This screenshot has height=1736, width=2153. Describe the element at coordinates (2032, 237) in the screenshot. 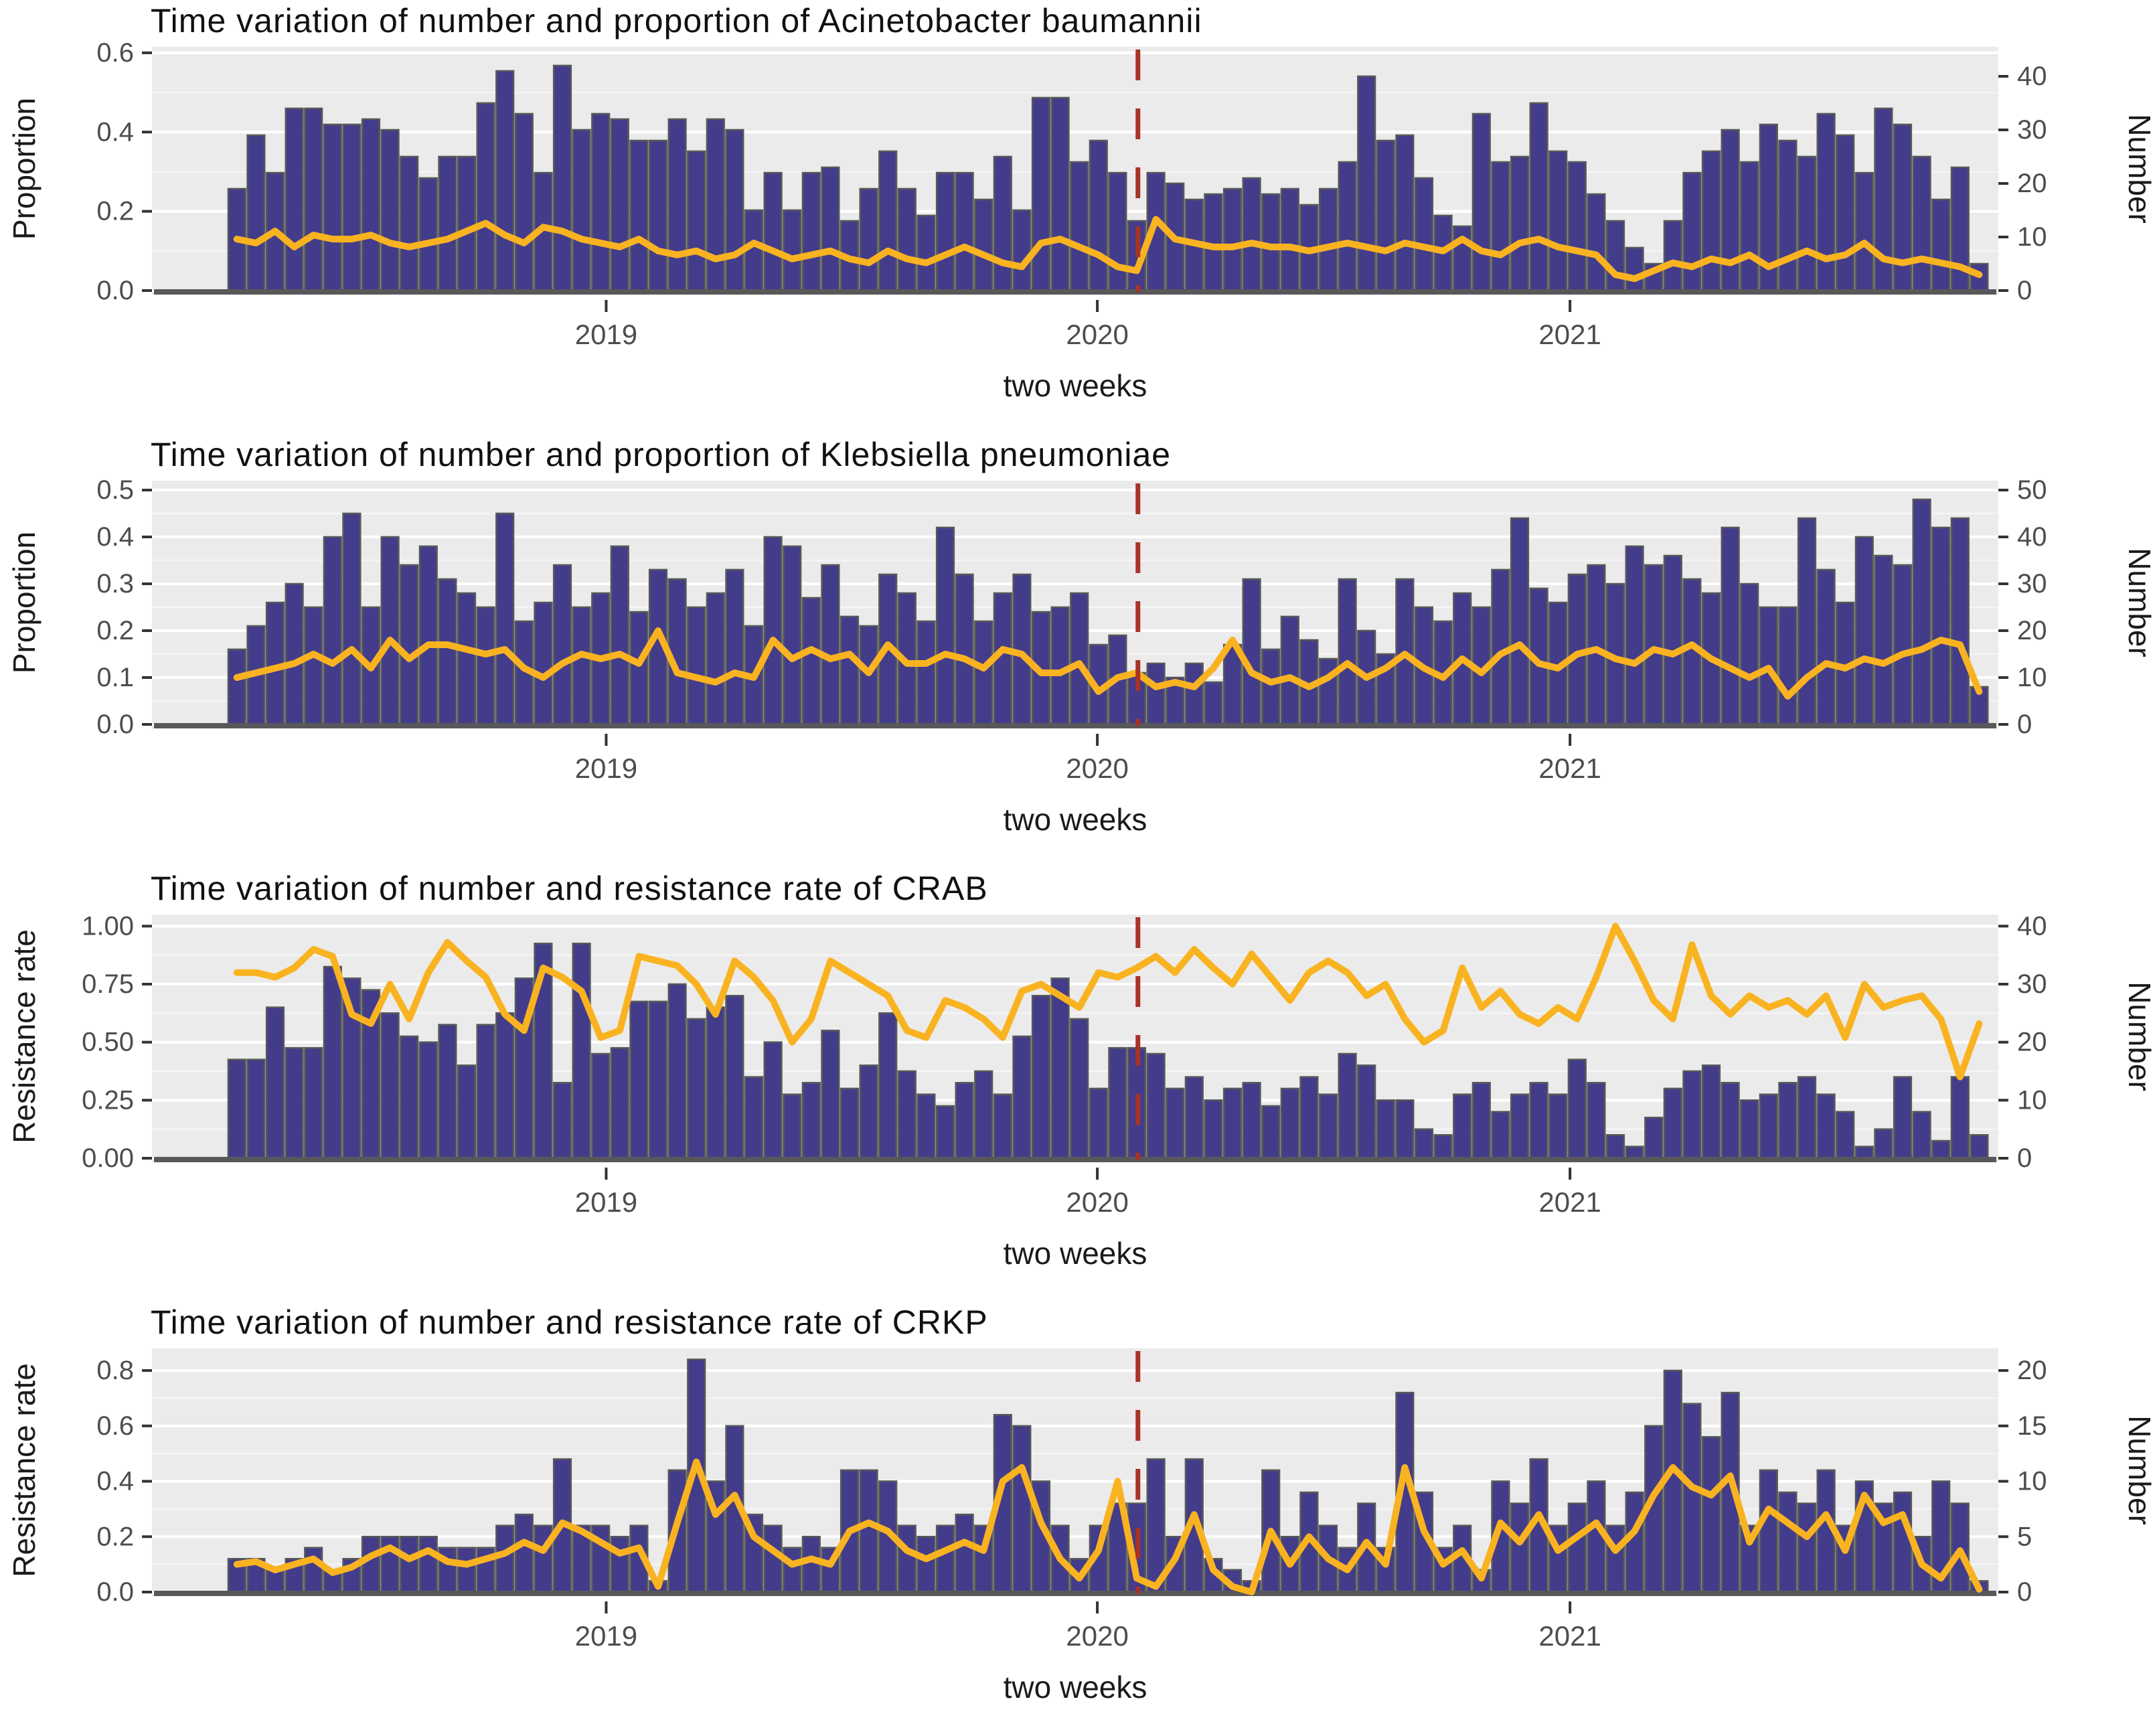

I see `y-right-tick-label: 10` at that location.